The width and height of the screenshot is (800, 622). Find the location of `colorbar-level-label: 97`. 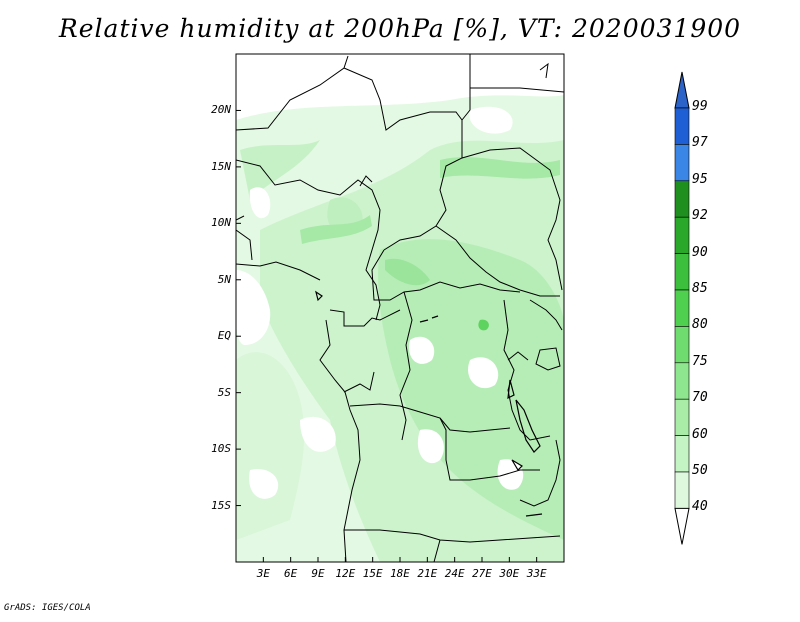

colorbar-level-label: 97 is located at coordinates (700, 143).